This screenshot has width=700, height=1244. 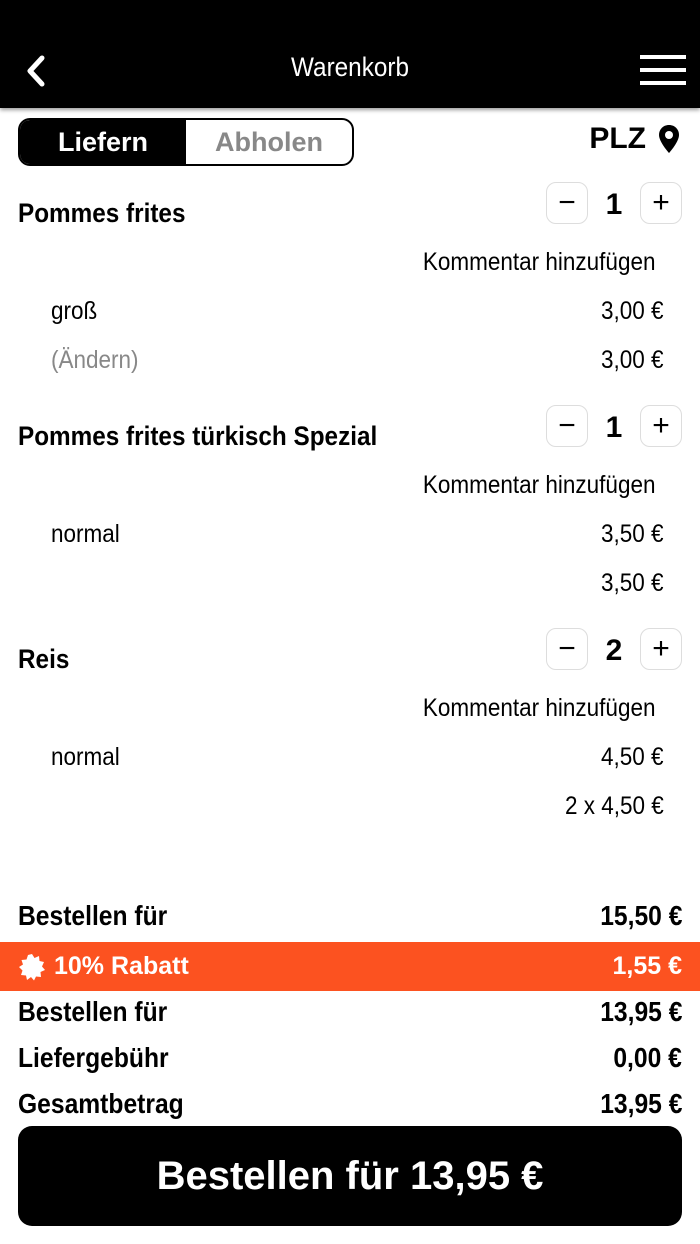 I want to click on grand-total-value: 13,95 €, so click(x=640, y=1103).